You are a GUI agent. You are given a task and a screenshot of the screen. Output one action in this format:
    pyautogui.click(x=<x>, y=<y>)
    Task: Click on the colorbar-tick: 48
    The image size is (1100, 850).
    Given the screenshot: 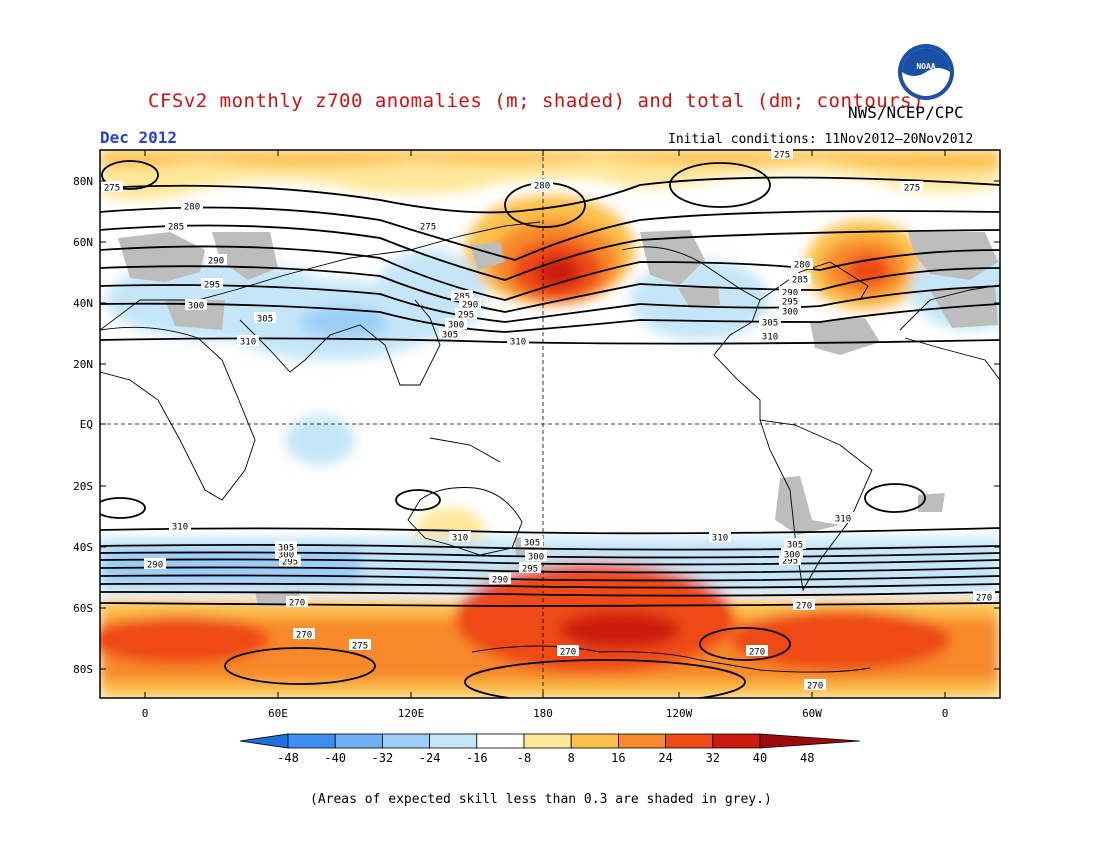 What is the action you would take?
    pyautogui.click(x=807, y=758)
    